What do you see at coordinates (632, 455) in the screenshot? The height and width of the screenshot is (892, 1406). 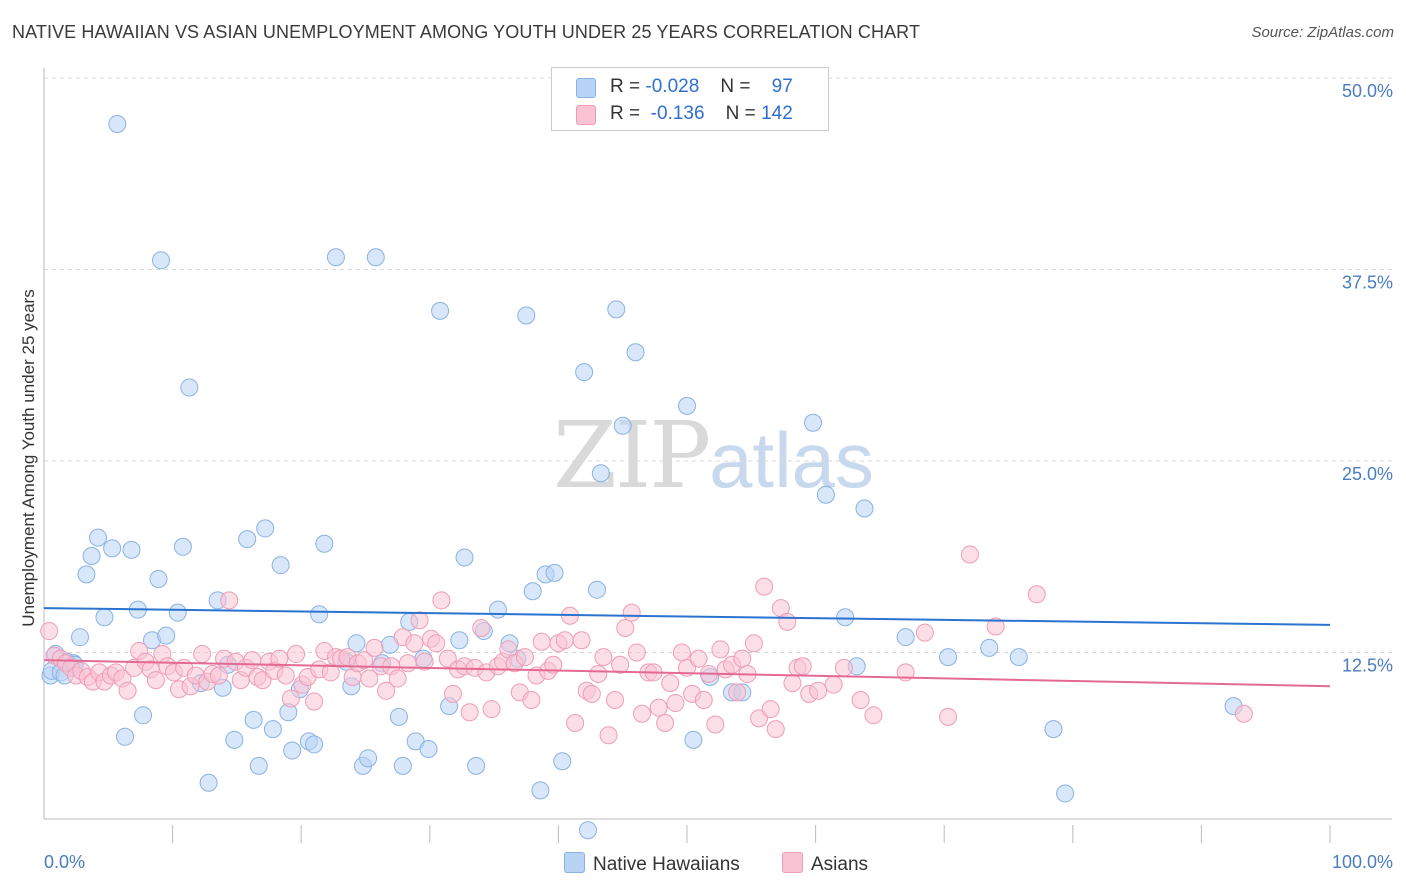 I see `watermark-zip: ZIP` at bounding box center [632, 455].